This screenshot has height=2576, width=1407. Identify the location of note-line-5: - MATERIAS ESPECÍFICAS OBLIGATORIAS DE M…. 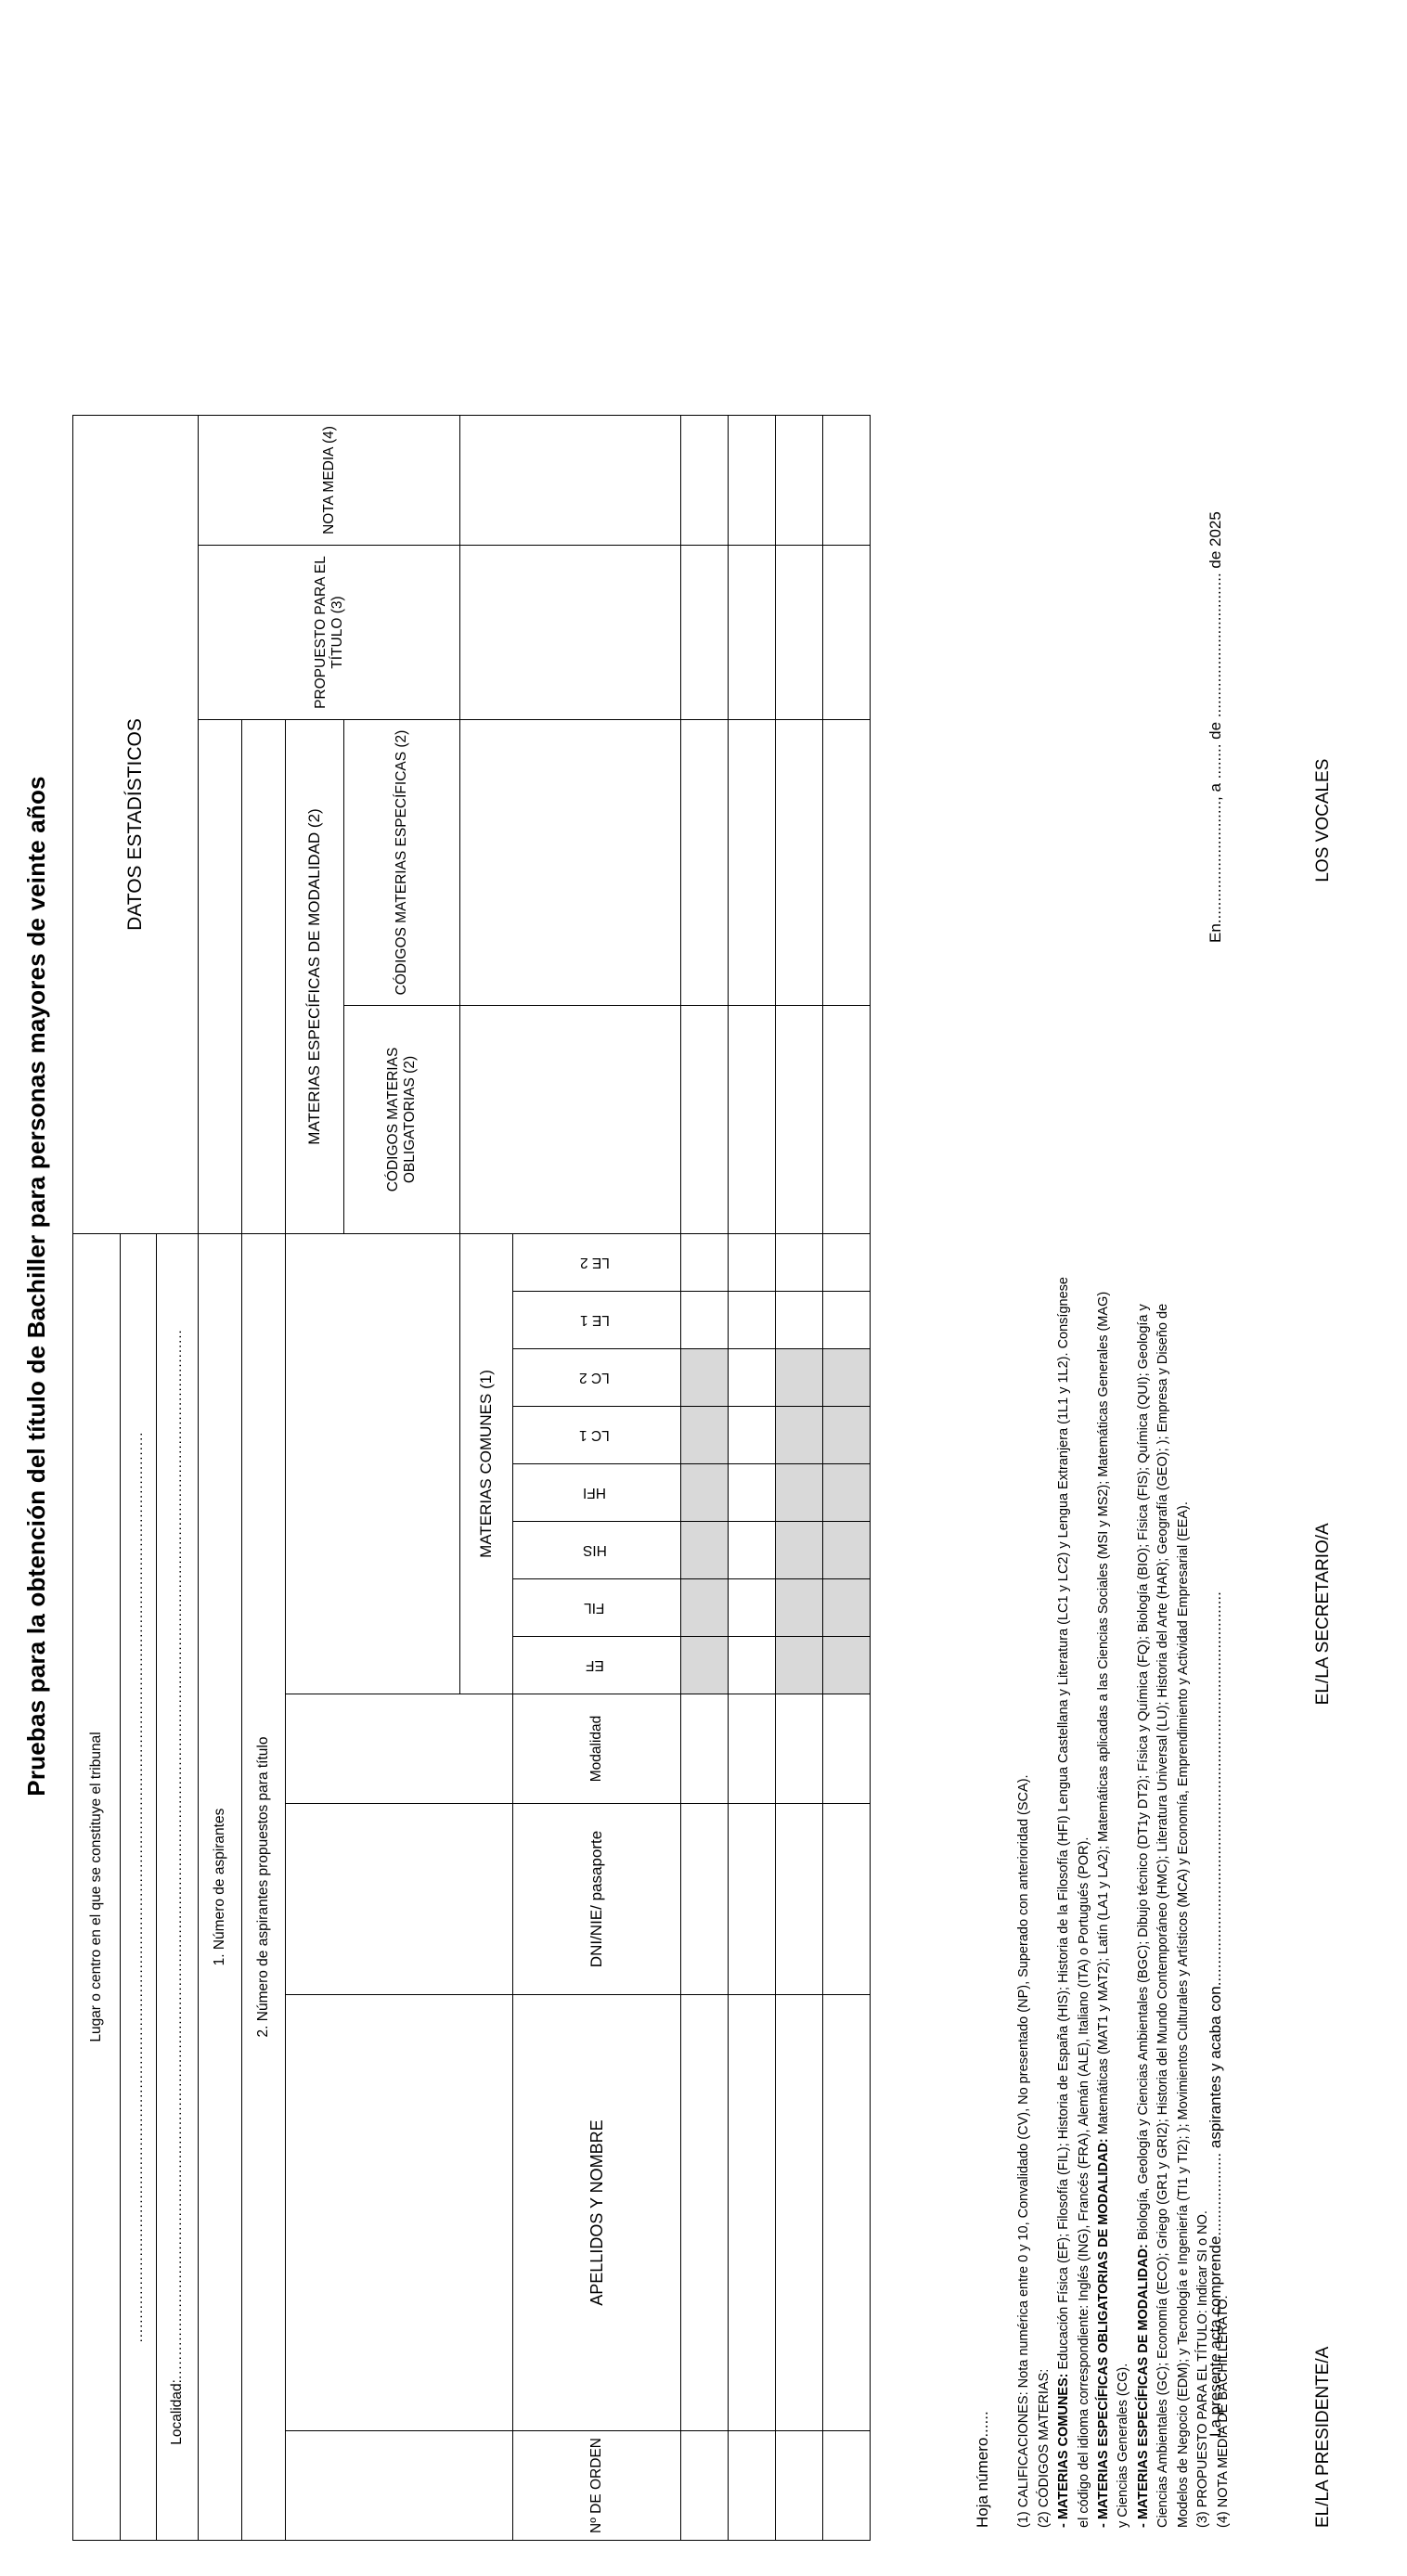
(1104, 1293).